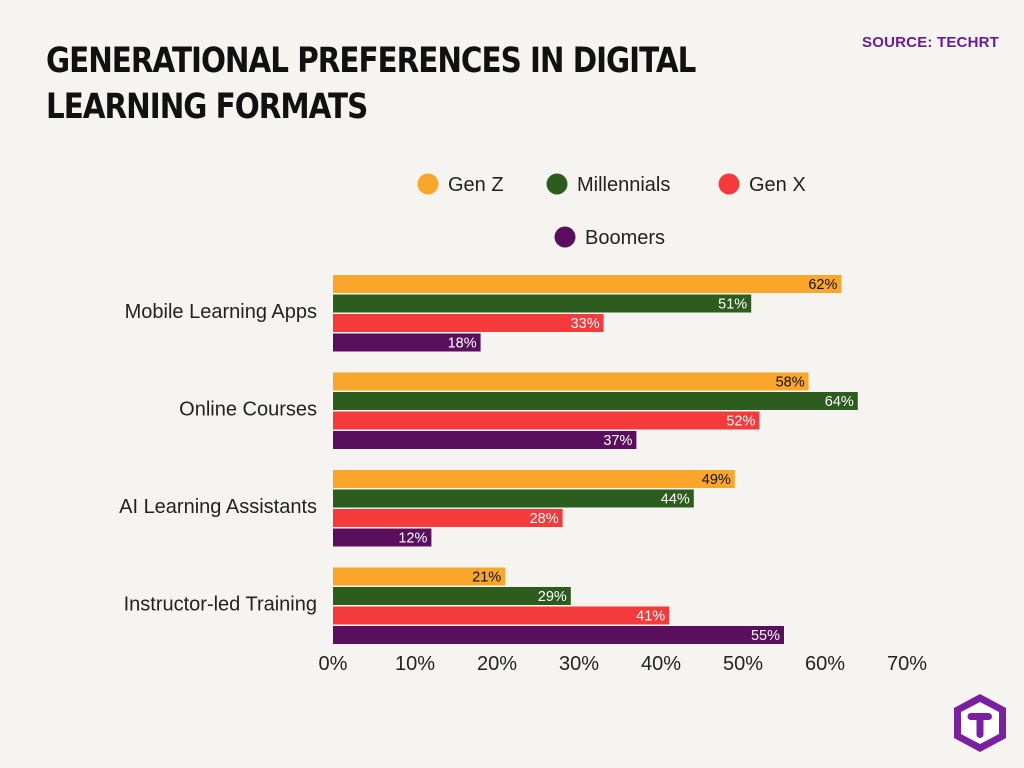  What do you see at coordinates (675, 500) in the screenshot?
I see `data-label: 44%` at bounding box center [675, 500].